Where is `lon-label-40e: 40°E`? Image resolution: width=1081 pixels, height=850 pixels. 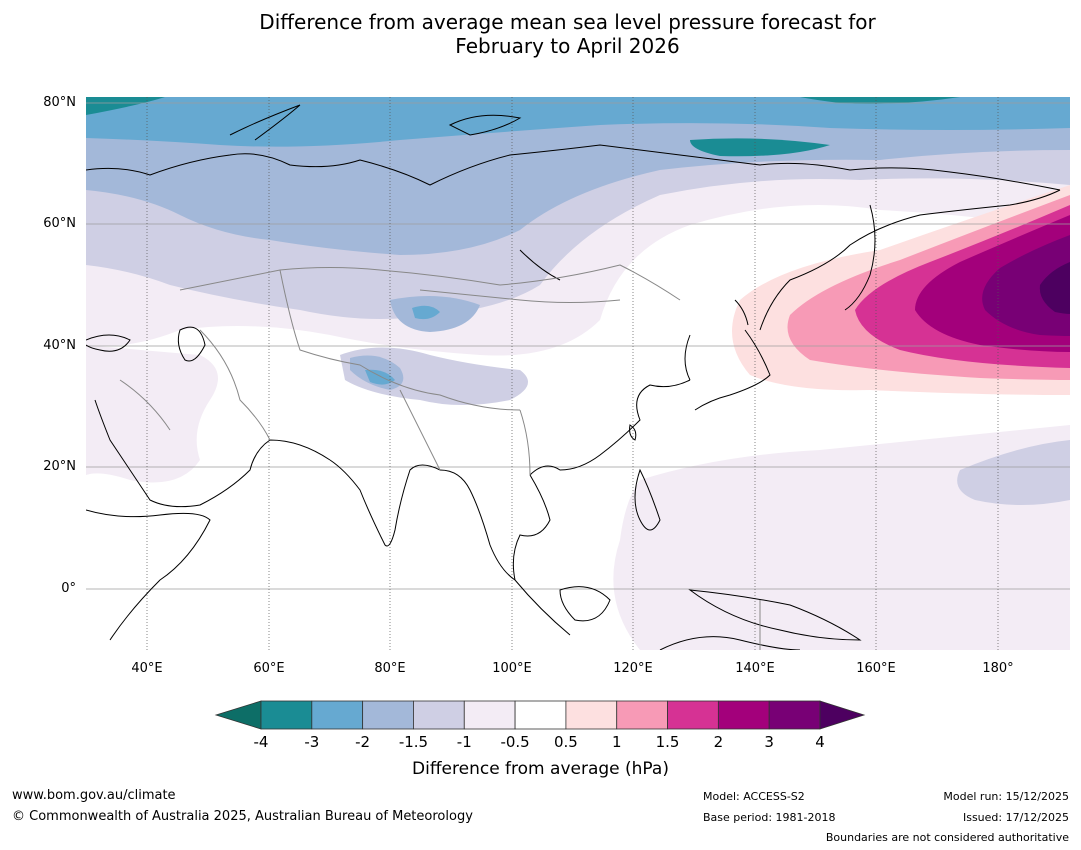 lon-label-40e: 40°E is located at coordinates (147, 668).